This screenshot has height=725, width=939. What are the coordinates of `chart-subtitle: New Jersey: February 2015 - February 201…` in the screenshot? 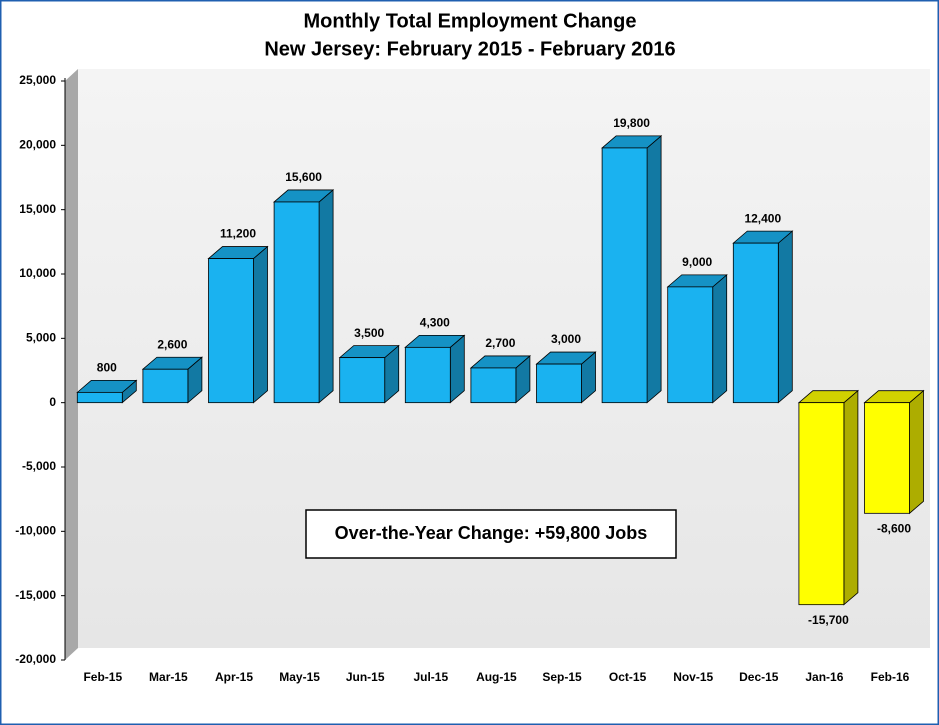 It's located at (469, 49).